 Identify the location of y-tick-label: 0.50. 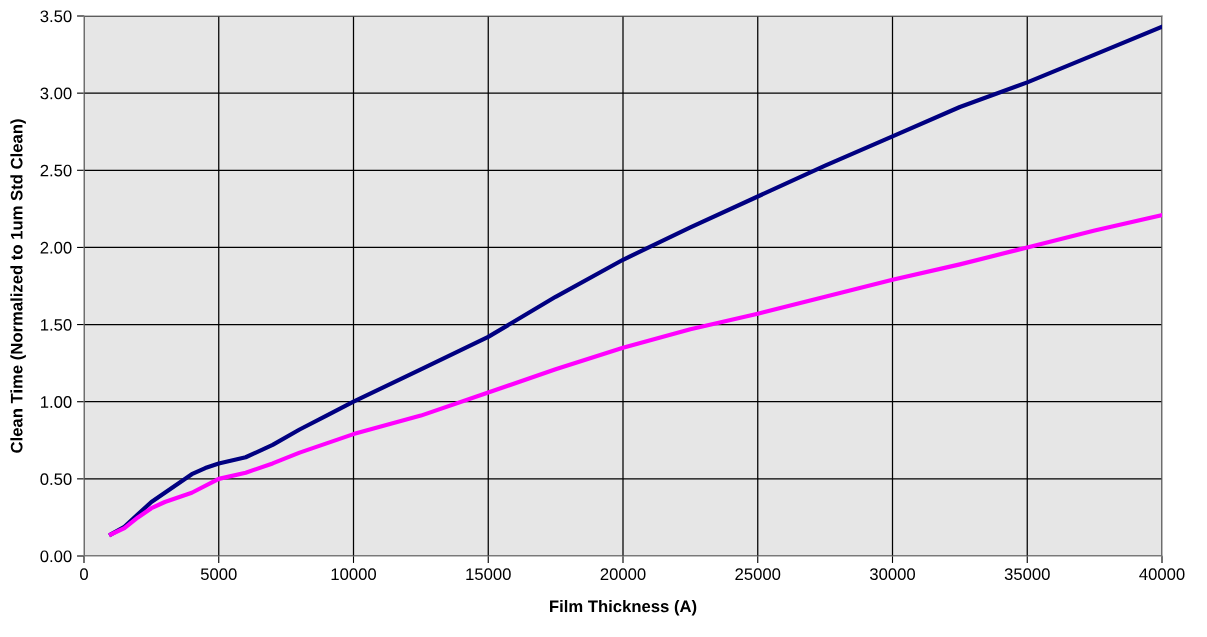
(56, 479).